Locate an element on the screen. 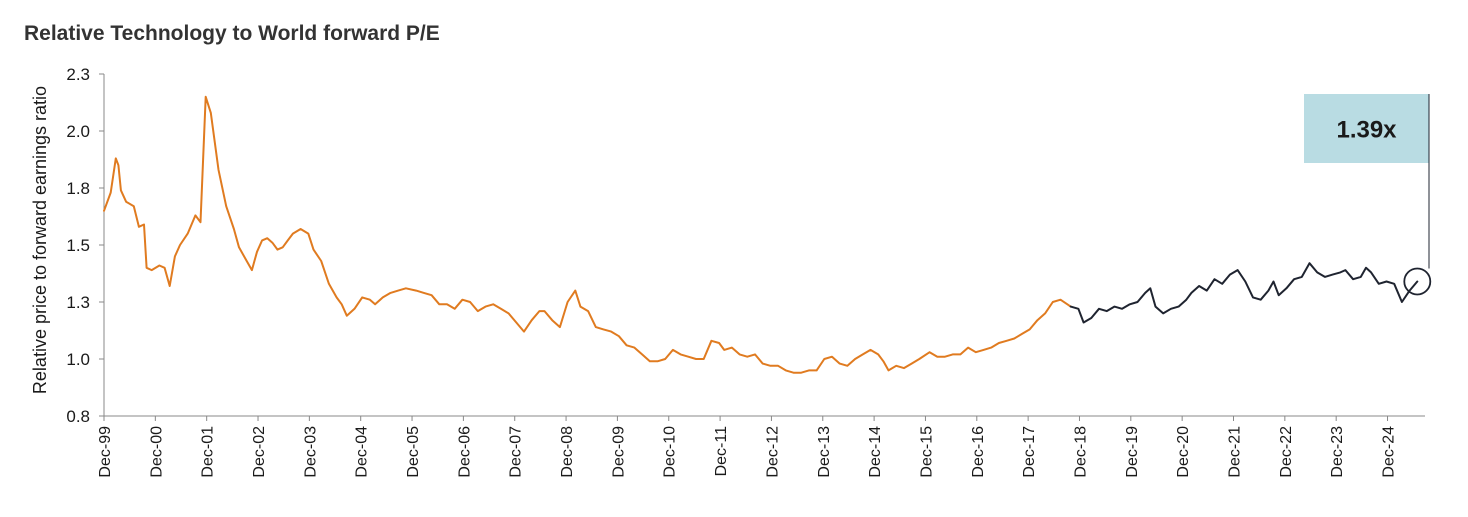  x-tick-label: Dec-03 is located at coordinates (310, 452).